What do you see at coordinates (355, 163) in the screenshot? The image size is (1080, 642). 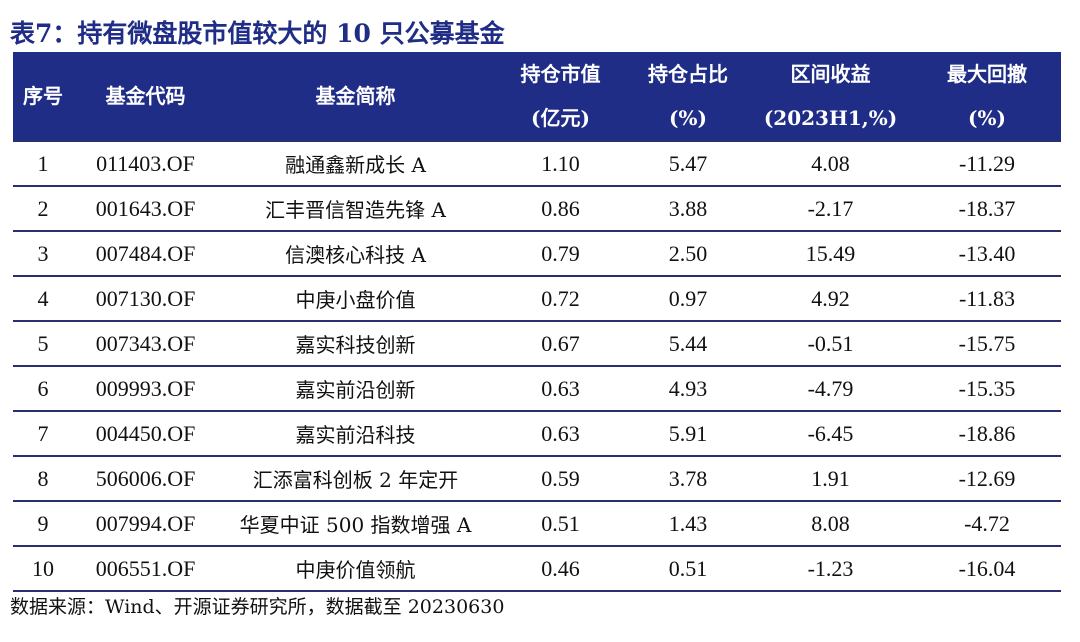 I see `cell-name: 融通鑫新成长 A` at bounding box center [355, 163].